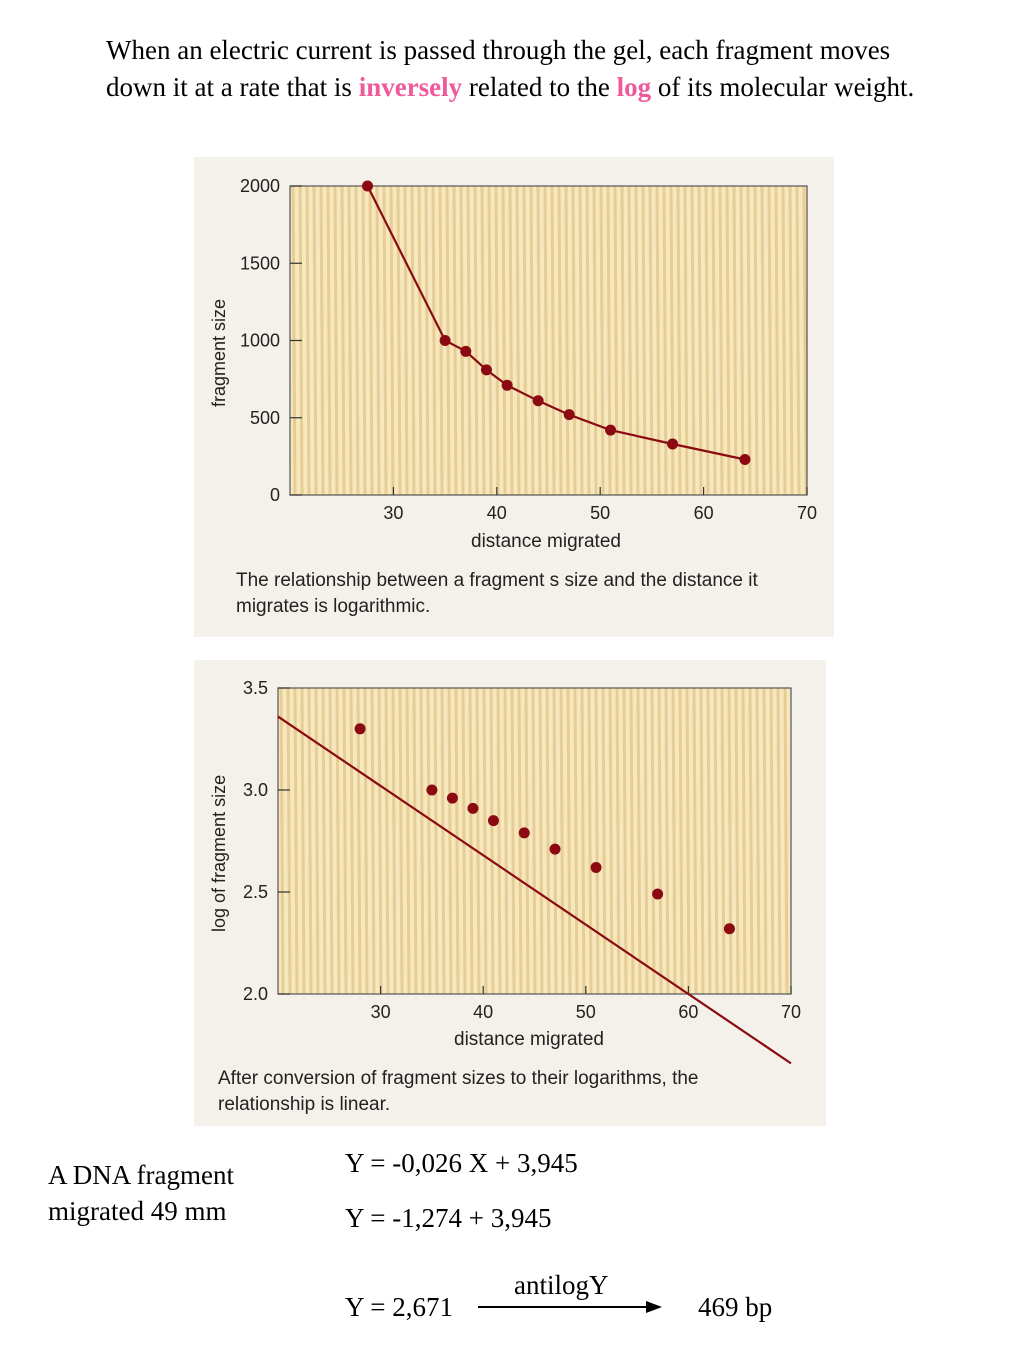 Image resolution: width=1024 pixels, height=1365 pixels. Describe the element at coordinates (539, 87) in the screenshot. I see `intro-text-2: related to the` at that location.